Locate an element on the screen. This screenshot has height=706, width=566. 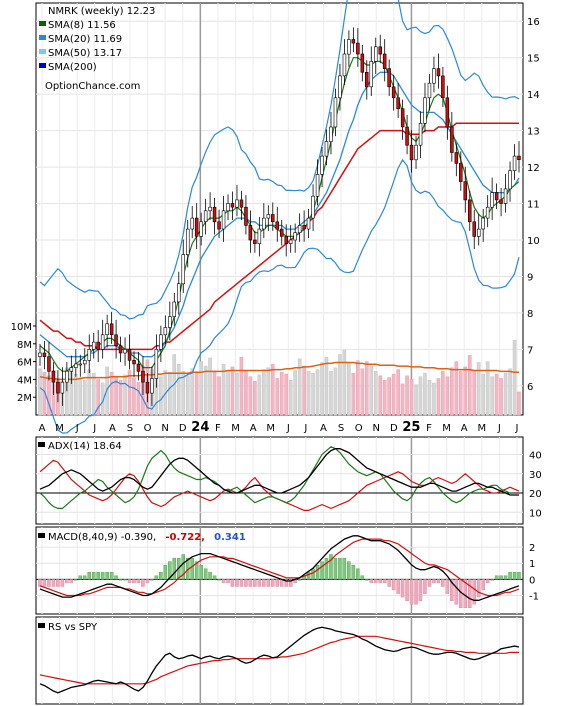
plus-di-line is located at coordinates (275, 477).